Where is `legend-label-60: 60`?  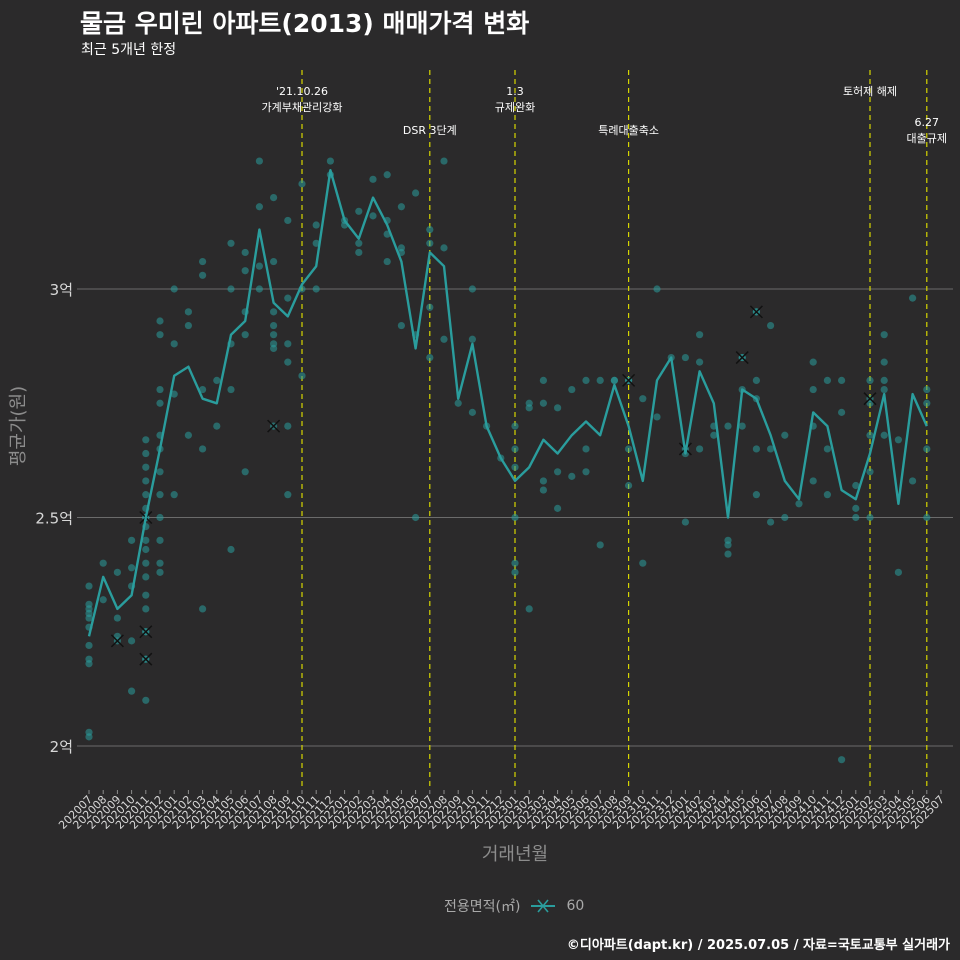
legend-label-60: 60 is located at coordinates (575, 906).